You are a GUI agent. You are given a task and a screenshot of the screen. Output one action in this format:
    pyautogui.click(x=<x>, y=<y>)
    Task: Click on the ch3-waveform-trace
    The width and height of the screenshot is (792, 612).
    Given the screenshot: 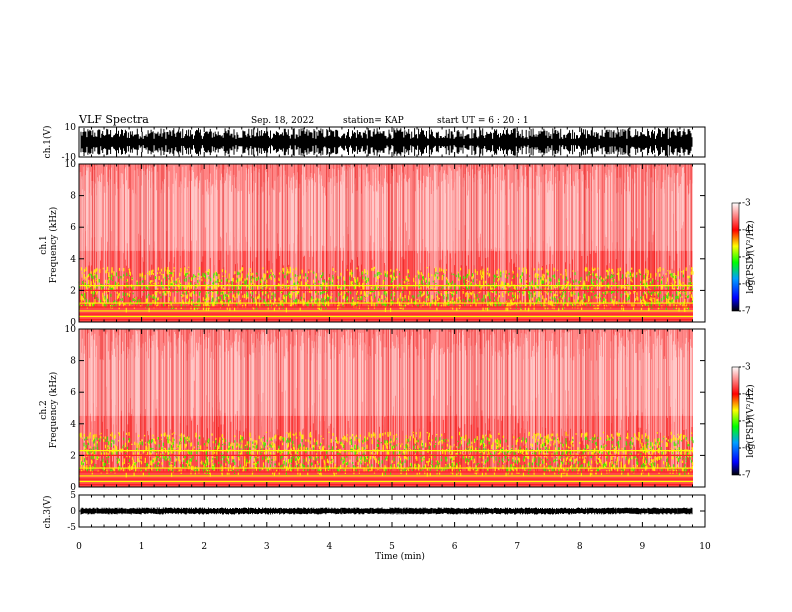 What is the action you would take?
    pyautogui.click(x=386, y=511)
    